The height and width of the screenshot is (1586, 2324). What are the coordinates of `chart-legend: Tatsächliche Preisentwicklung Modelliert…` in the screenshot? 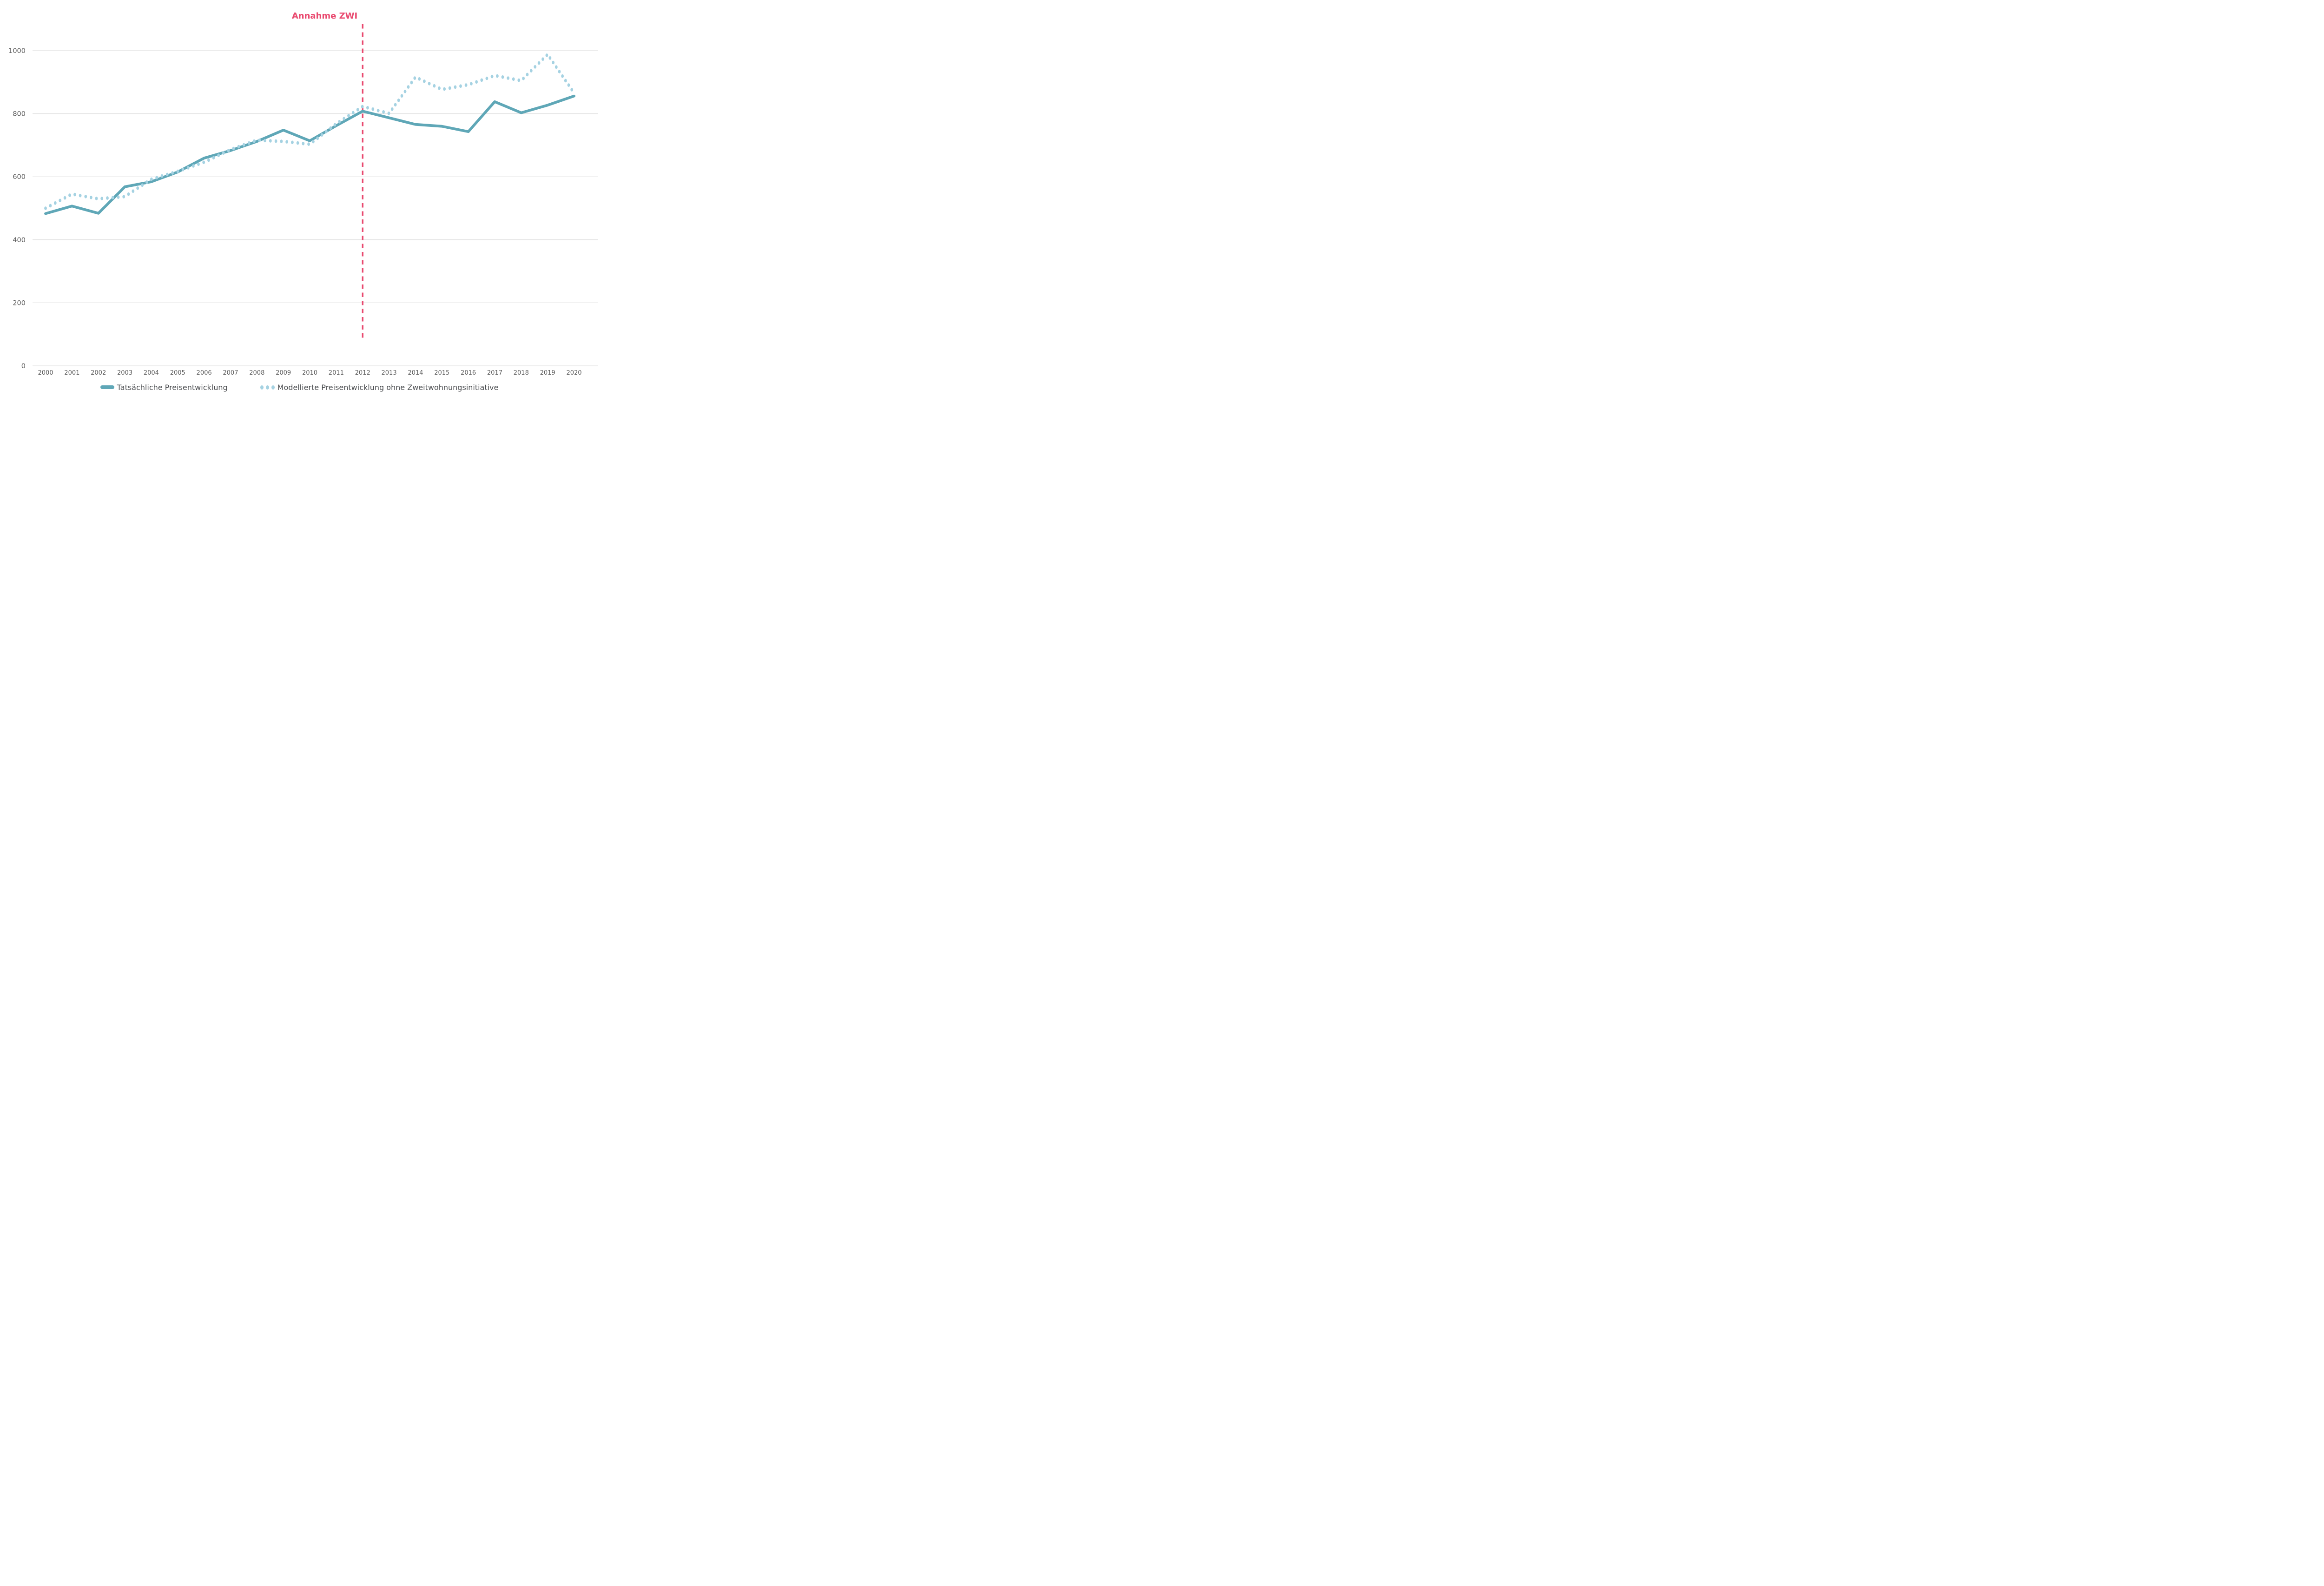 It's located at (299, 387).